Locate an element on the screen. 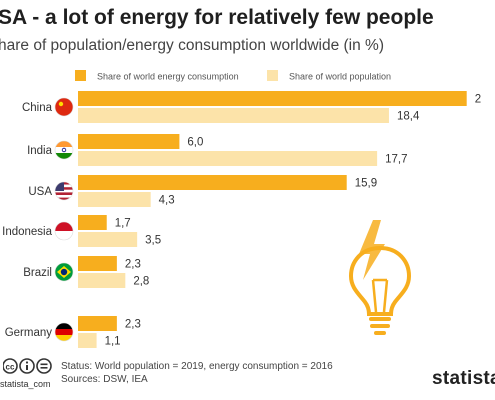 This screenshot has height=400, width=495. india-flag-ring is located at coordinates (64, 150).